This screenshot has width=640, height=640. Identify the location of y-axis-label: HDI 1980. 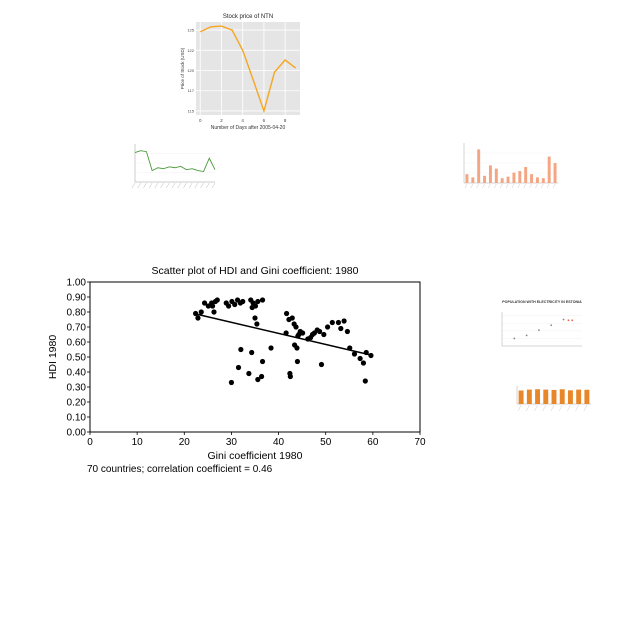
(53, 357).